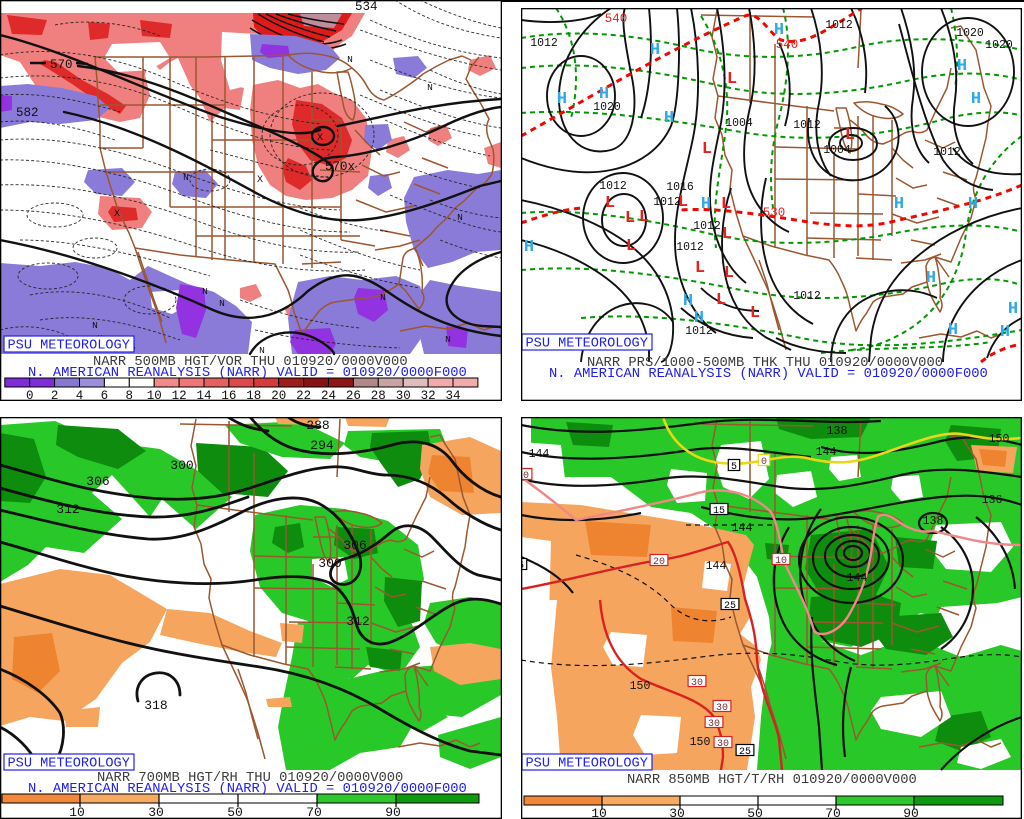 Image resolution: width=1024 pixels, height=819 pixels. What do you see at coordinates (322, 445) in the screenshot?
I see `svg-text: 294` at bounding box center [322, 445].